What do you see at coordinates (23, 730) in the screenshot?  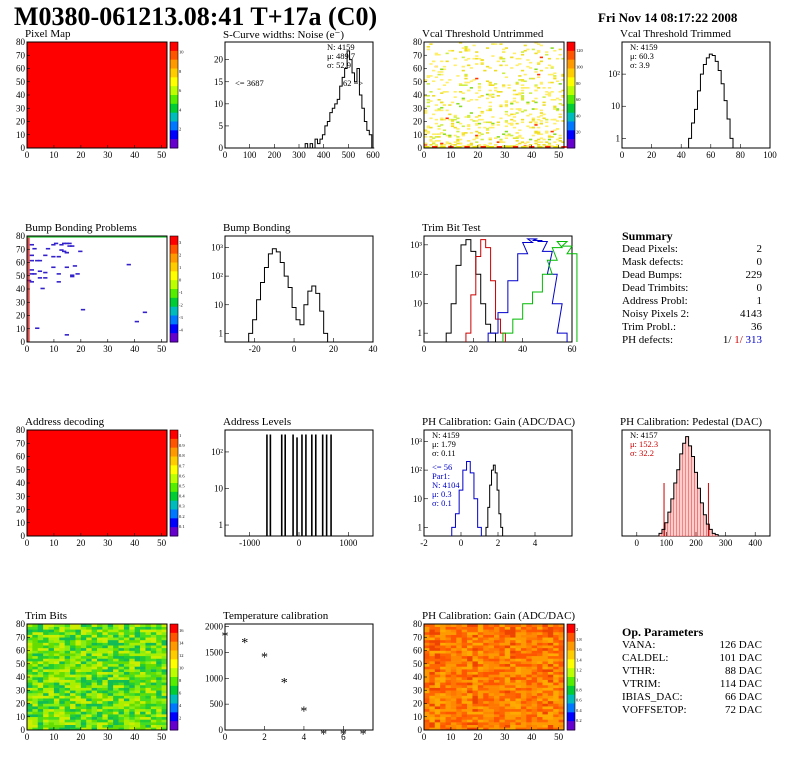 I see `trim-bits-ytick: 0` at bounding box center [23, 730].